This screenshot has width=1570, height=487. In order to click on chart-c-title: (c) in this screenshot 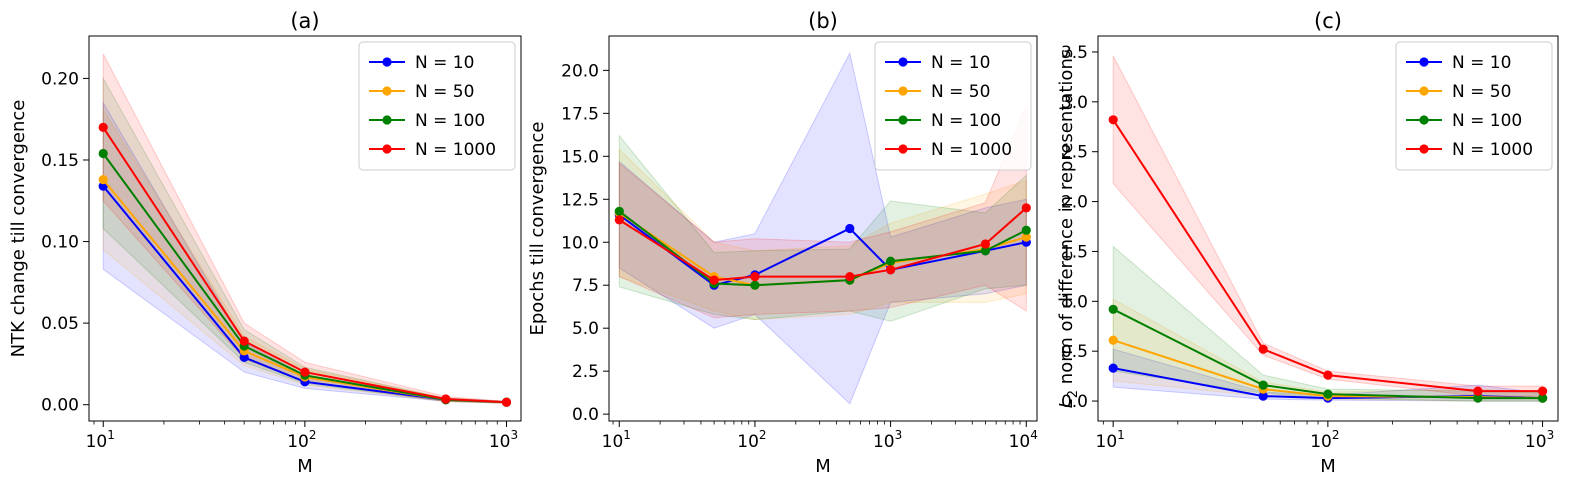, I will do `click(1328, 21)`.